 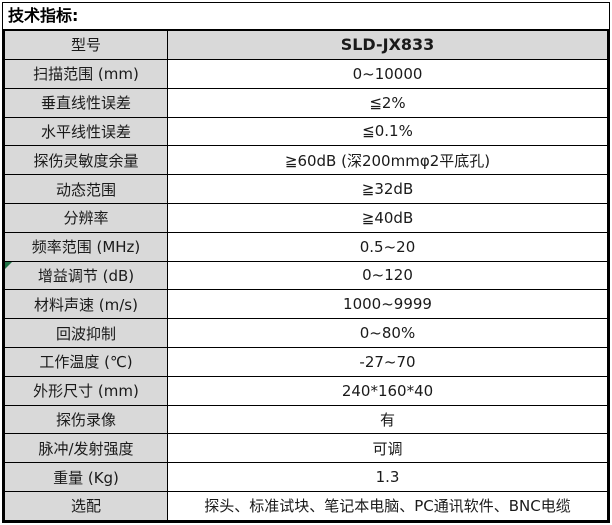 I want to click on spec-label: 外形尺寸 (mm), so click(x=86, y=391).